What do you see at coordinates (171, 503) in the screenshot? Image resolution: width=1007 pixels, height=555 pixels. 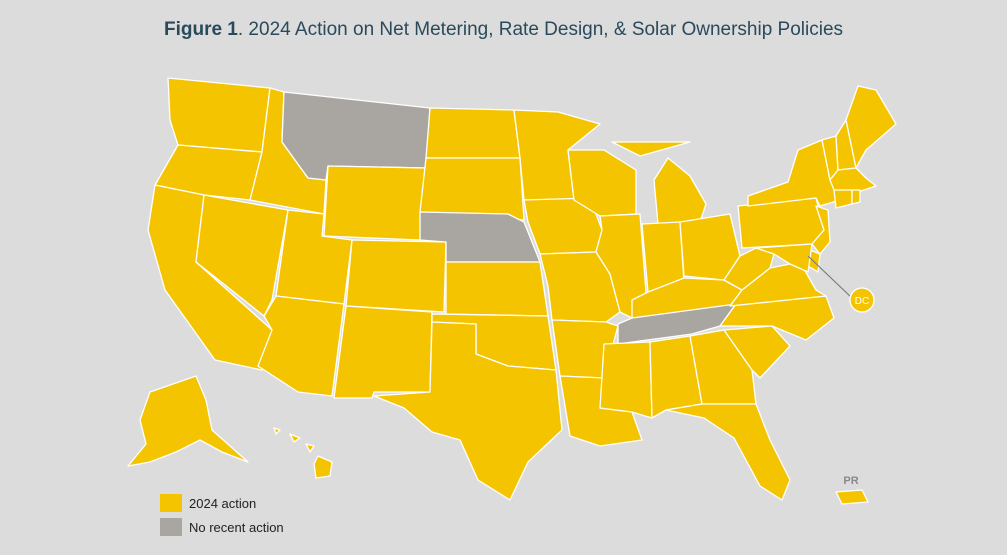 I see `legend-swatch-yellow` at bounding box center [171, 503].